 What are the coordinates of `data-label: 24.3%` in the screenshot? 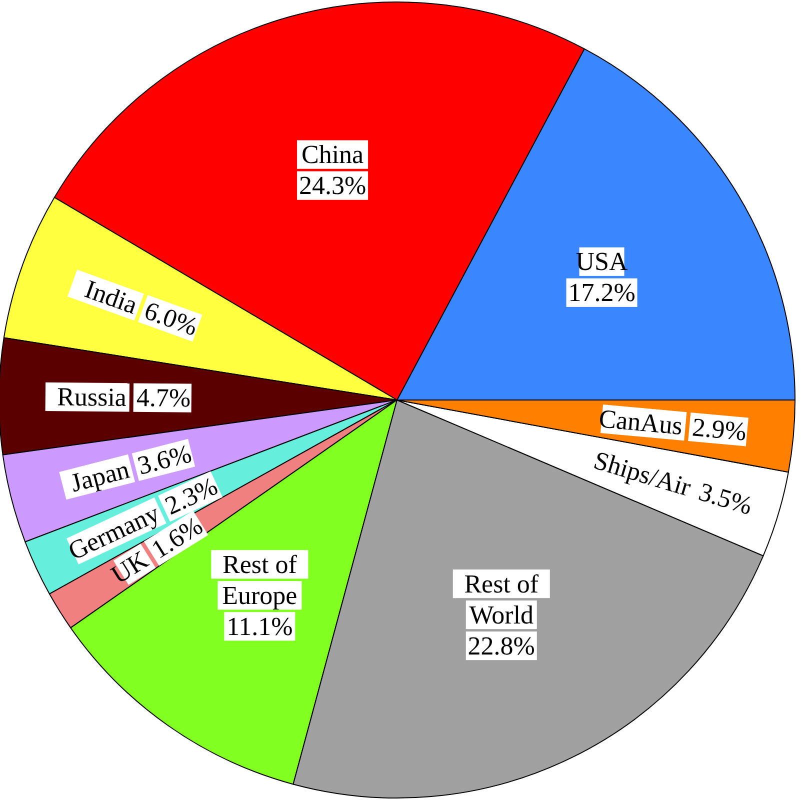 It's located at (332, 185).